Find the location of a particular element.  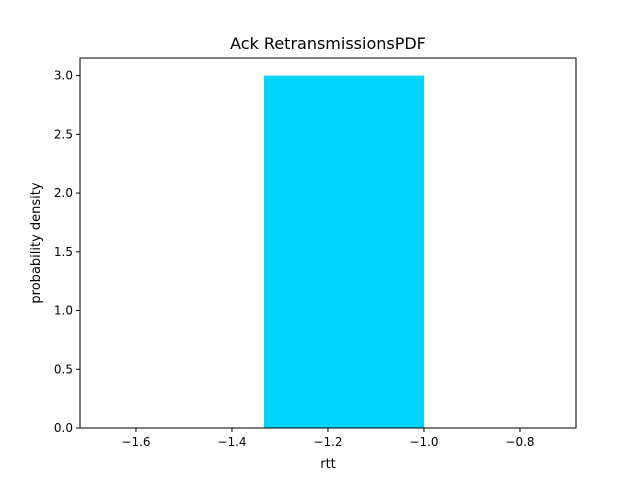

x-tick-label: −1.2 is located at coordinates (327, 442).